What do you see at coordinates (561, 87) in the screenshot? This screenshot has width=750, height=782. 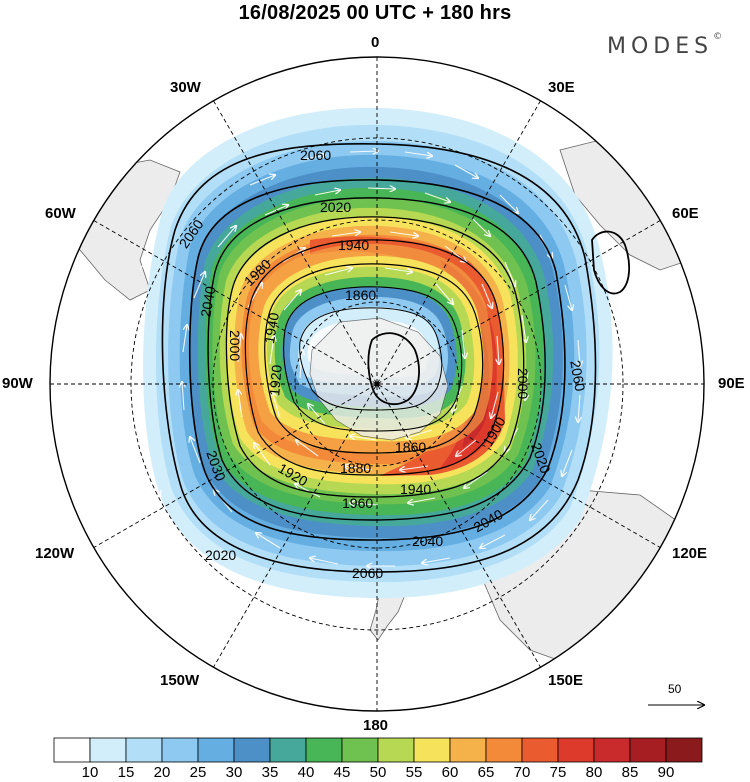 I see `lon-label-30e: 30E` at bounding box center [561, 87].